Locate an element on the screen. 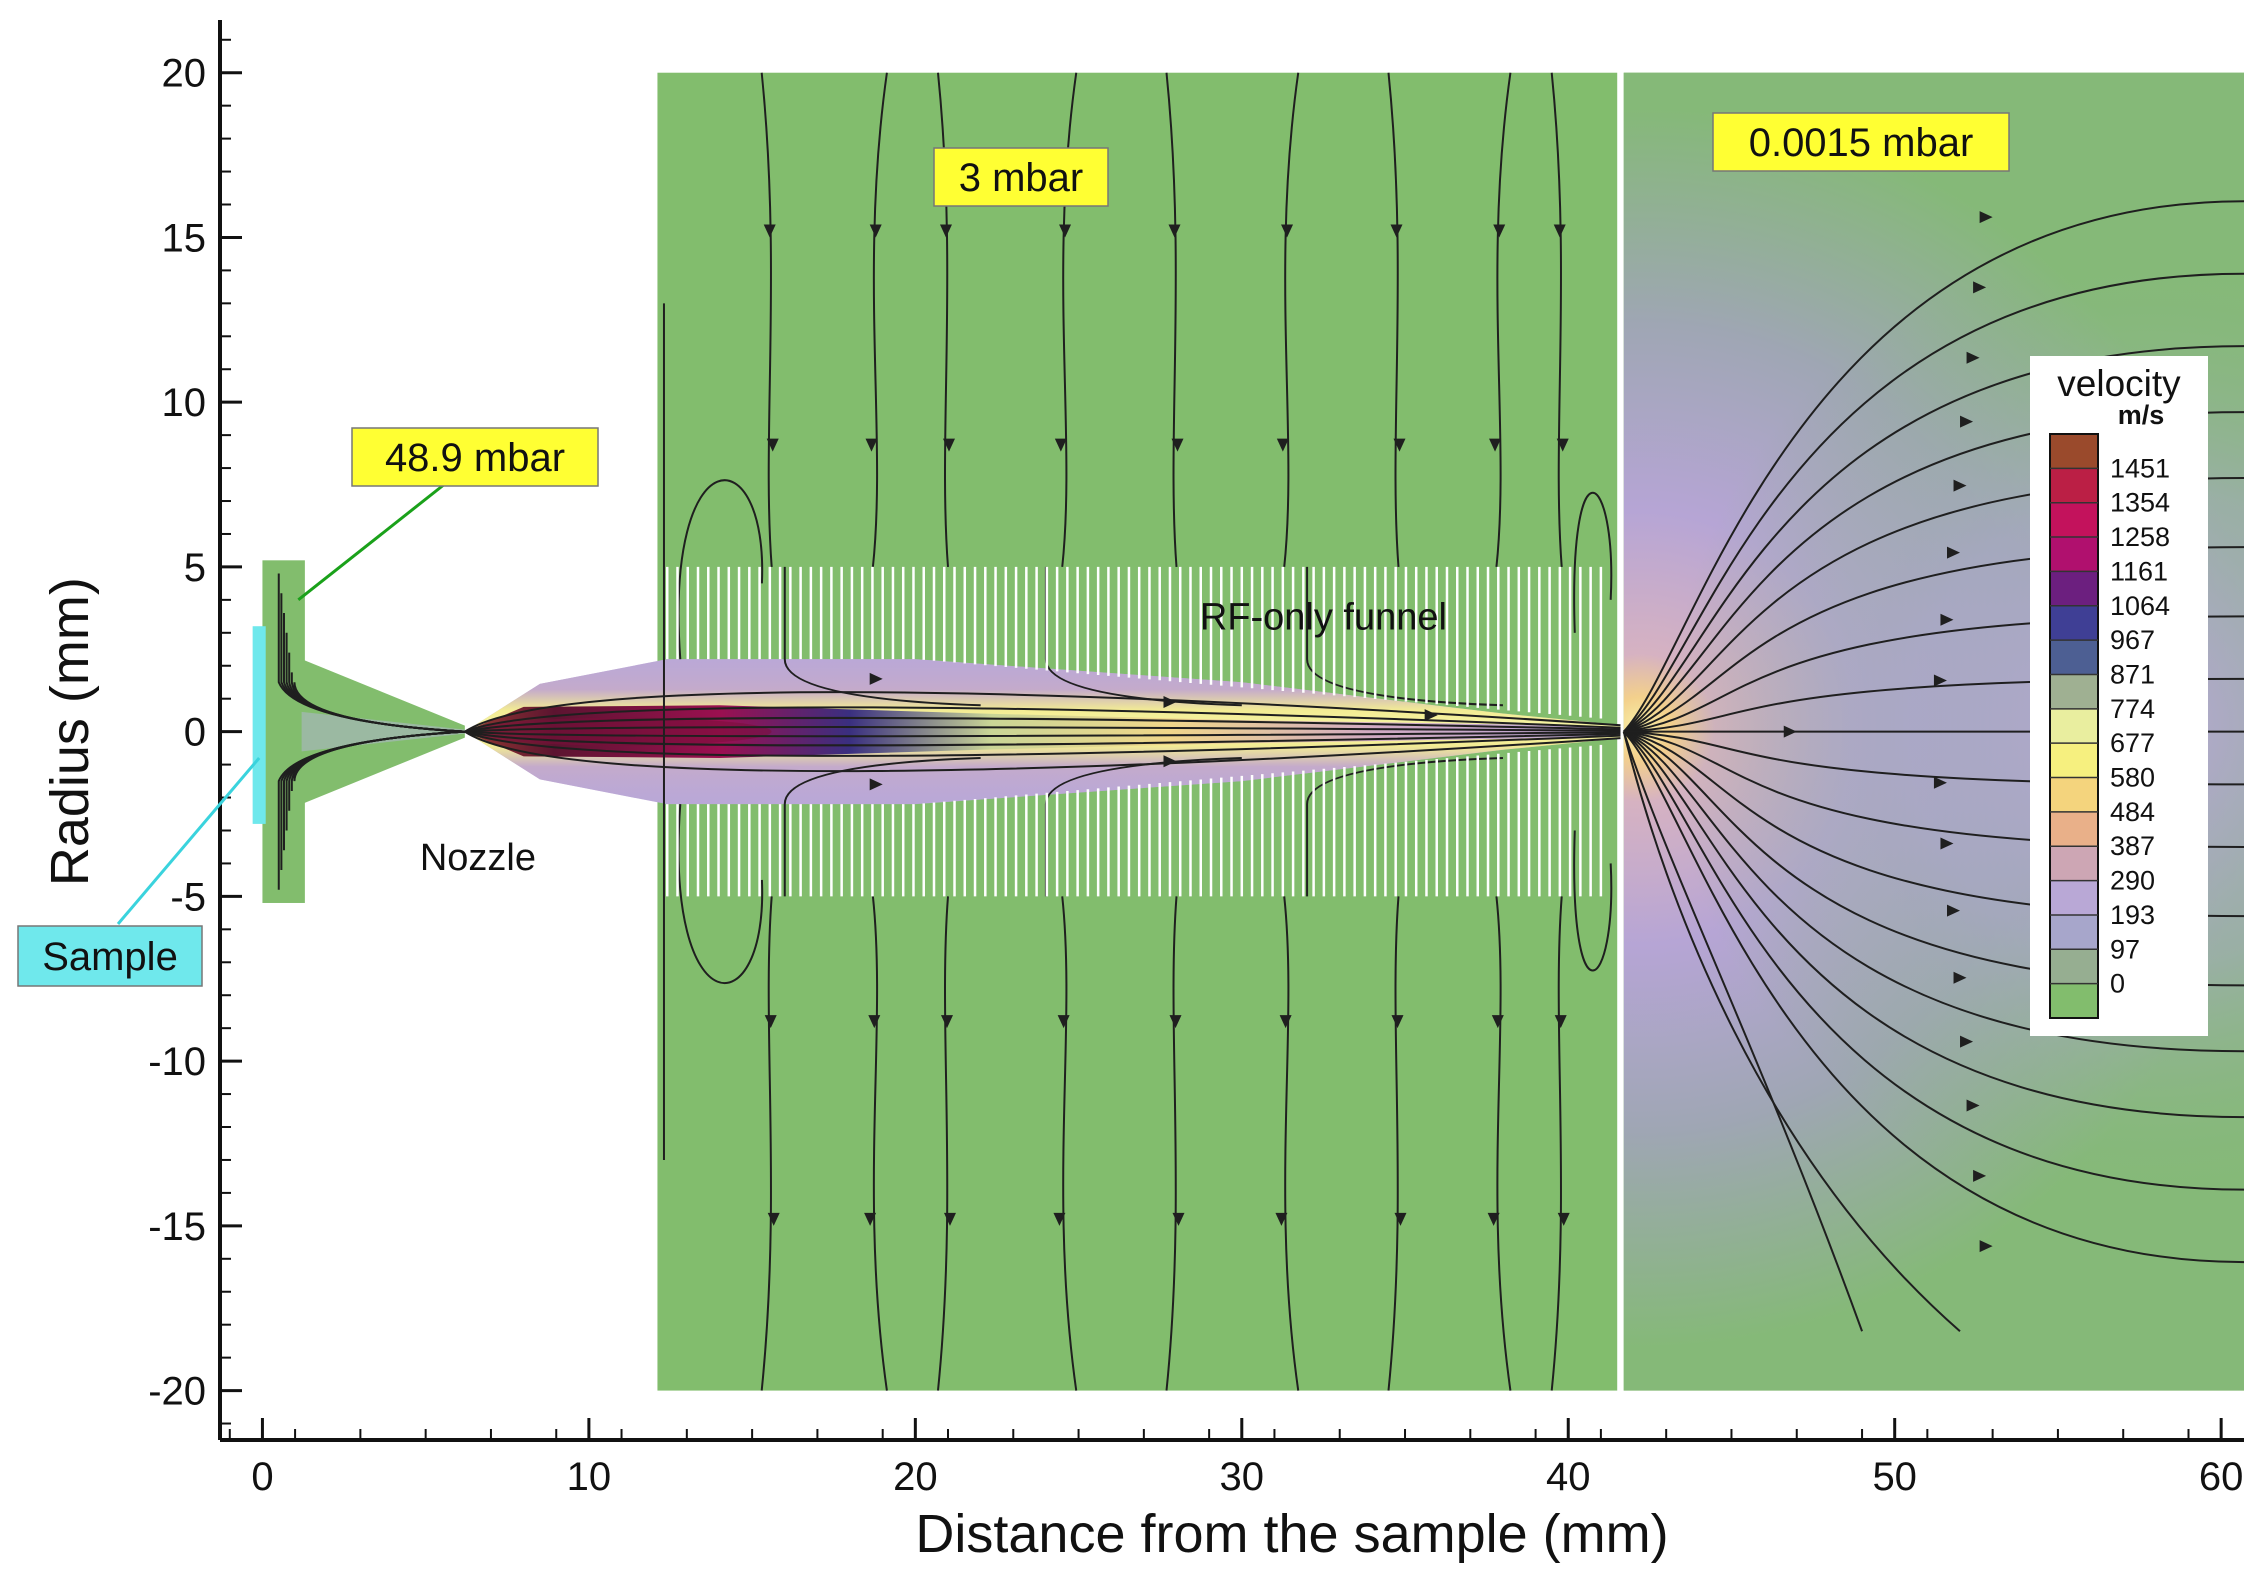 The height and width of the screenshot is (1579, 2263). label-sample: Sample is located at coordinates (110, 957).